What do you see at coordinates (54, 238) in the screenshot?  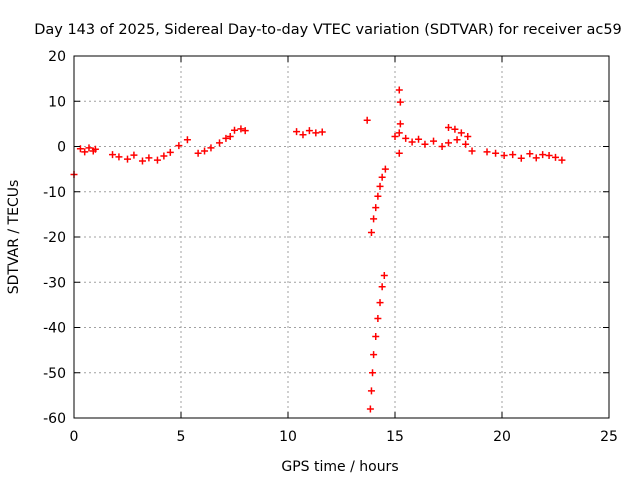 I see `y-tick-label: -20` at bounding box center [54, 238].